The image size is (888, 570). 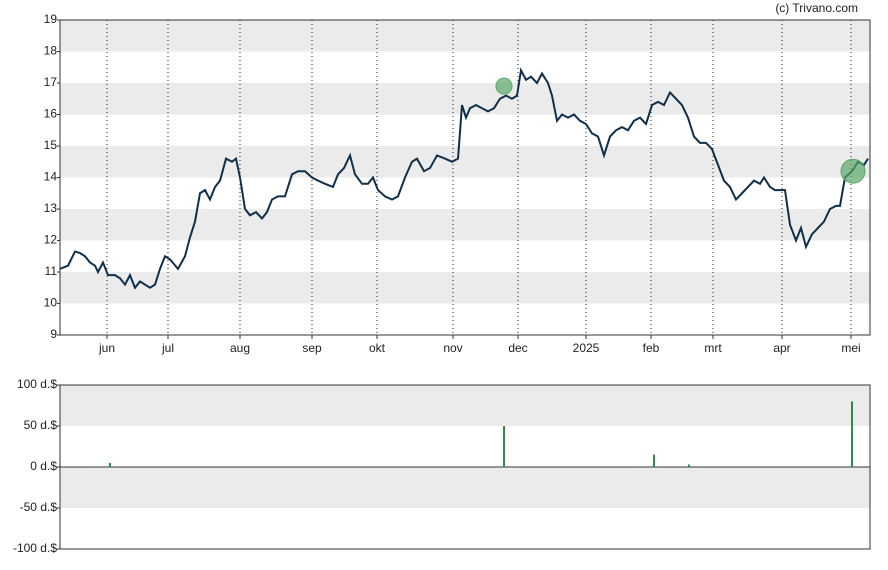 What do you see at coordinates (41, 425) in the screenshot?
I see `y-tick-label: 50 d.$` at bounding box center [41, 425].